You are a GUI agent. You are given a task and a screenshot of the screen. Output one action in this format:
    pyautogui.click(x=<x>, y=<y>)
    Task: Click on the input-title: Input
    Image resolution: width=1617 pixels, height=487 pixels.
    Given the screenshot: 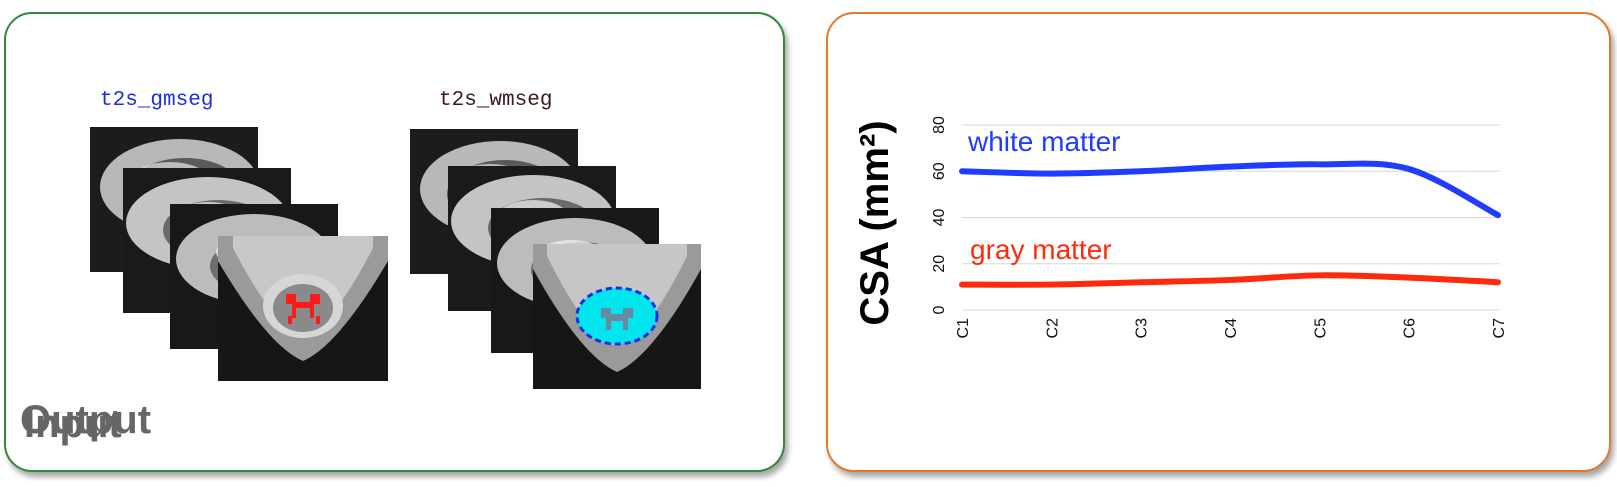 What is the action you would take?
    pyautogui.click(x=73, y=424)
    